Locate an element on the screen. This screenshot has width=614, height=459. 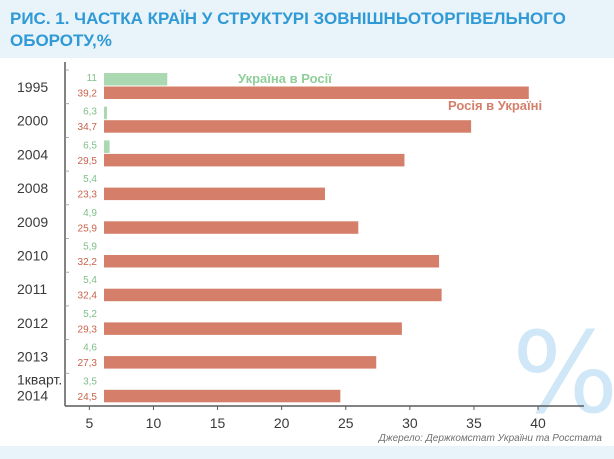
x-tick-label: 30 is located at coordinates (410, 423).